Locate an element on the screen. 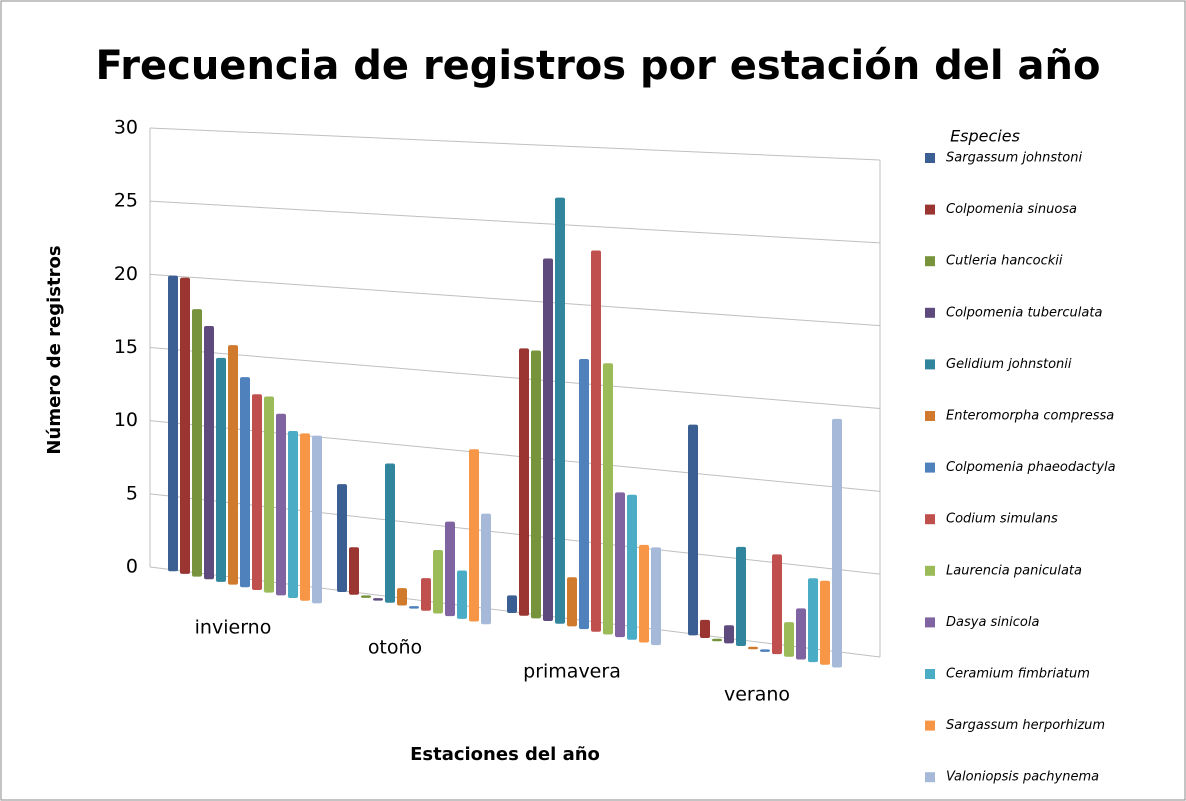  legend-label: Colpomenia sinuosa is located at coordinates (1011, 209).